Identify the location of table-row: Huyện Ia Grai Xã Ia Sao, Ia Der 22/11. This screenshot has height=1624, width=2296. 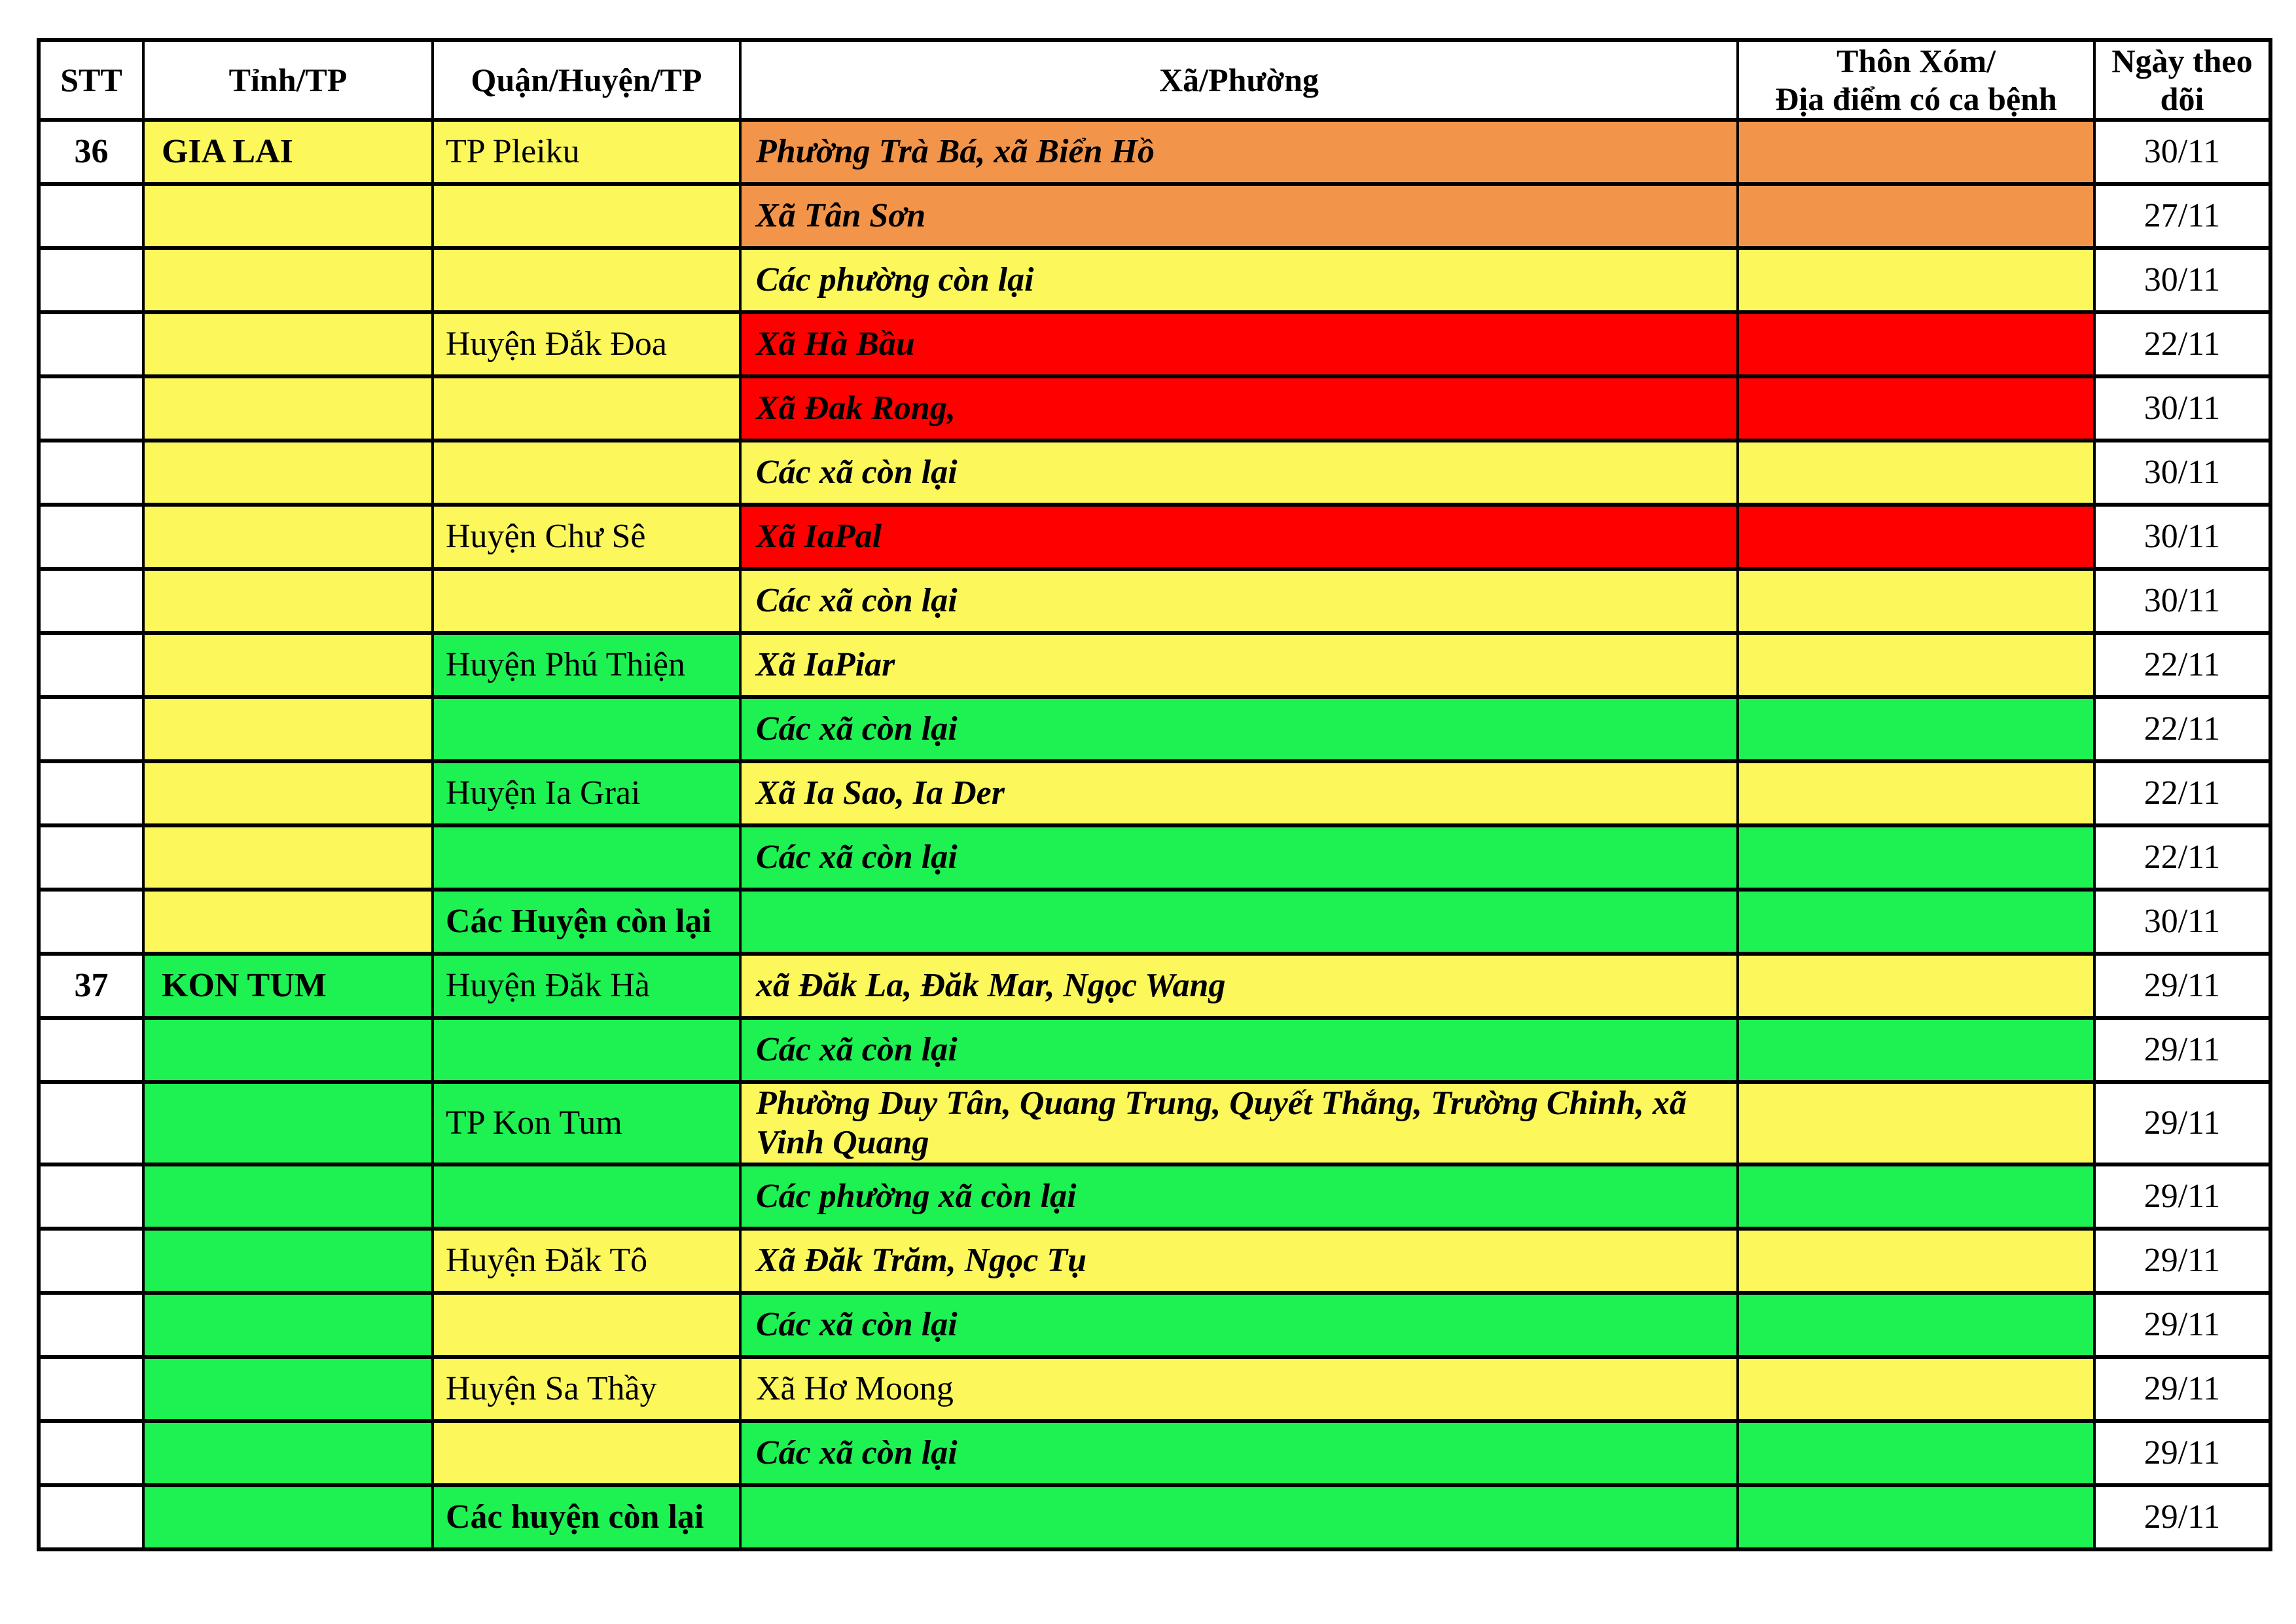
(1154, 793).